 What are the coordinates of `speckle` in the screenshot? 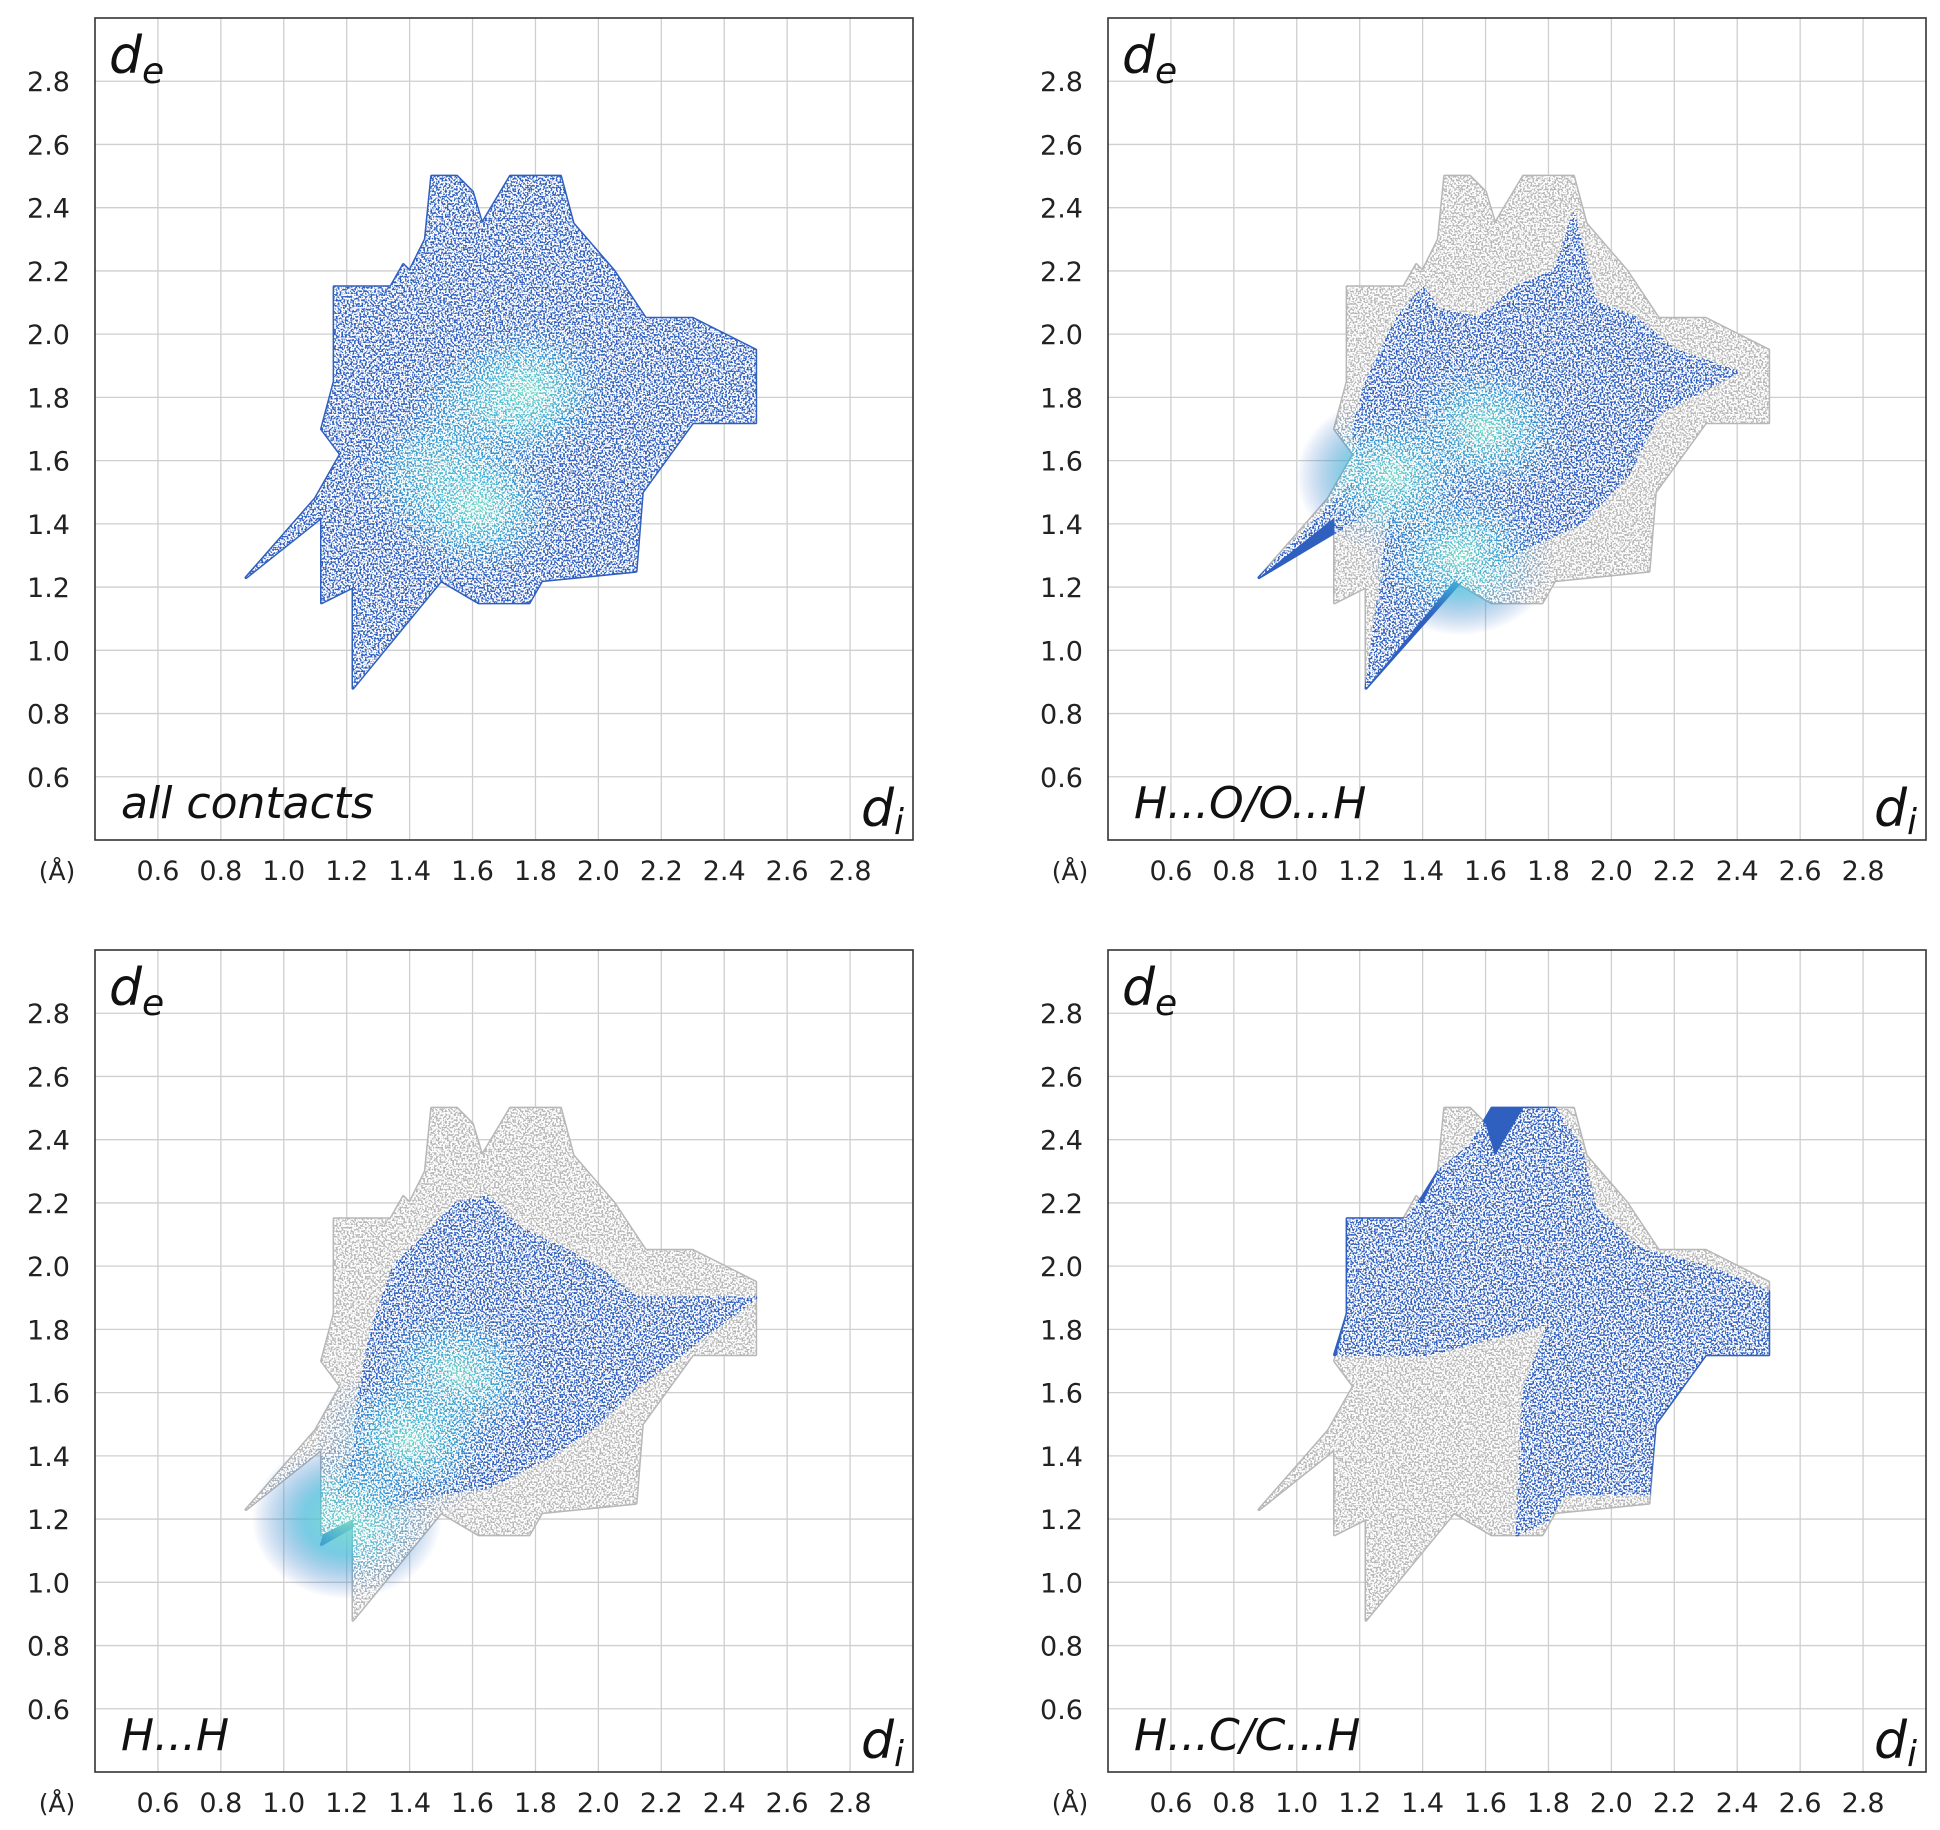 It's located at (1514, 1364).